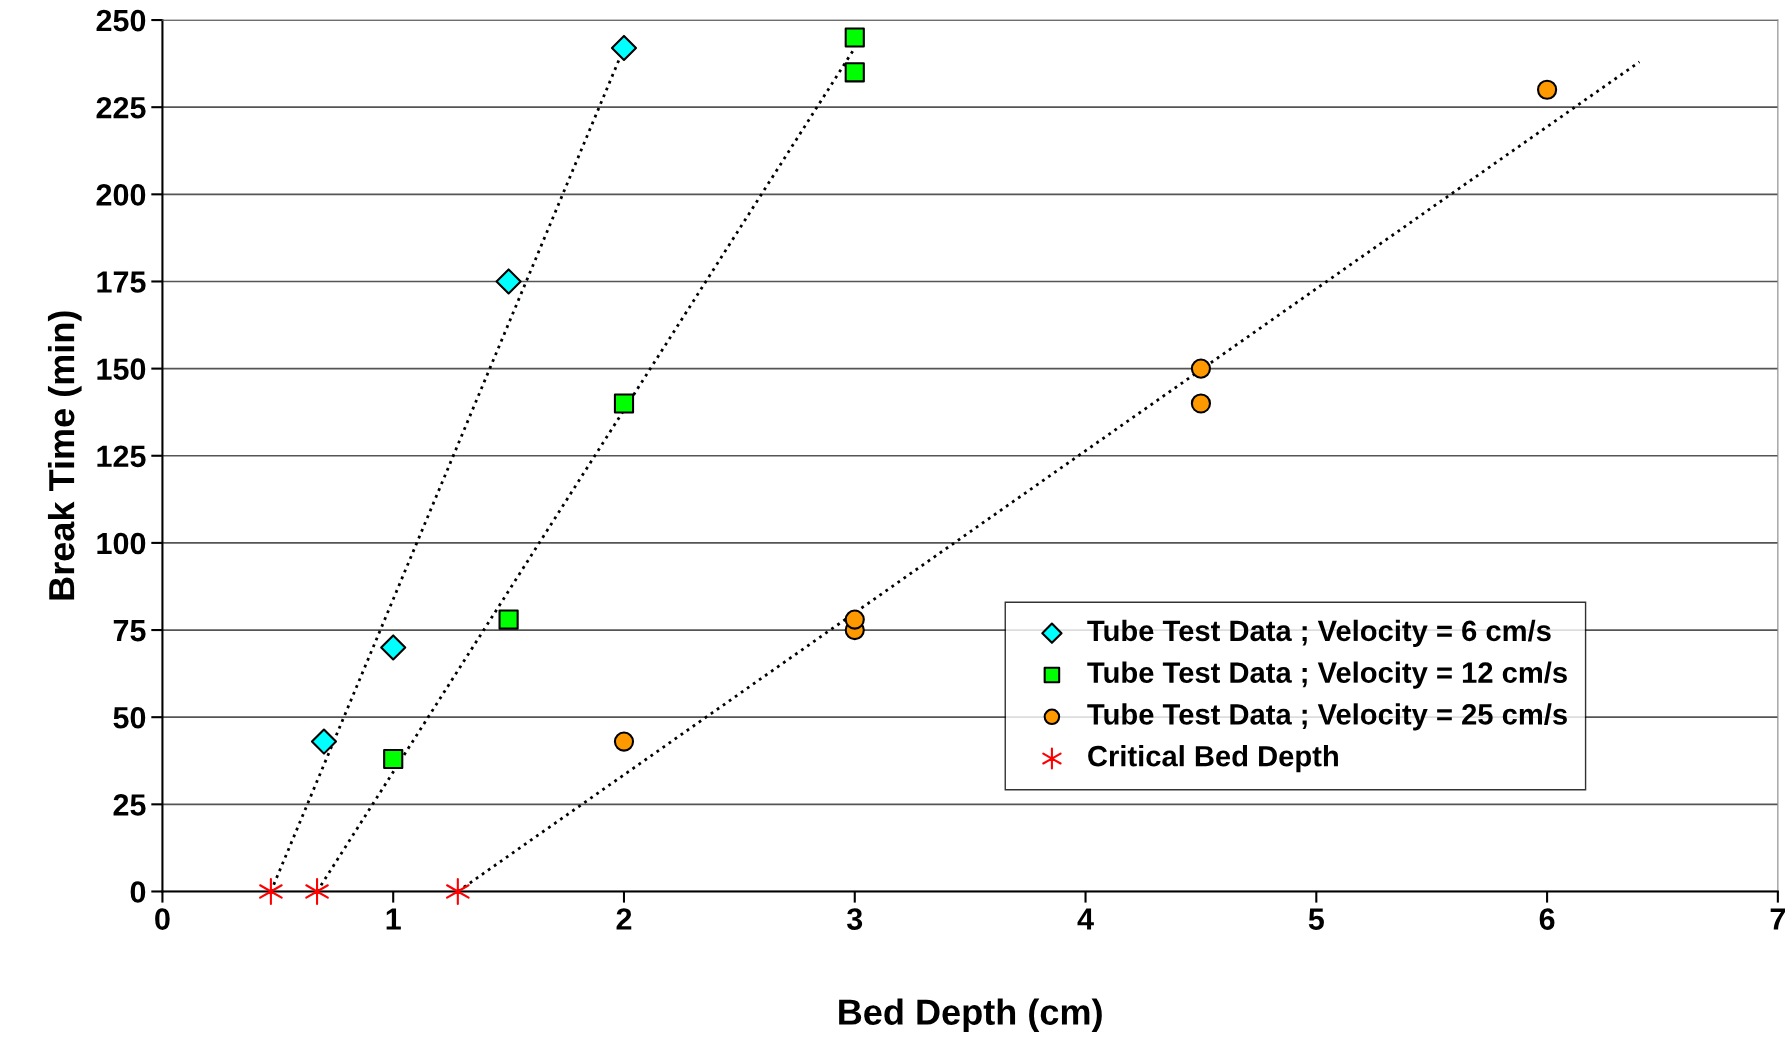 Image resolution: width=1785 pixels, height=1055 pixels. What do you see at coordinates (1327, 675) in the screenshot?
I see `legend-label: Tube Test Data ; Velocity = 12 cm/s` at bounding box center [1327, 675].